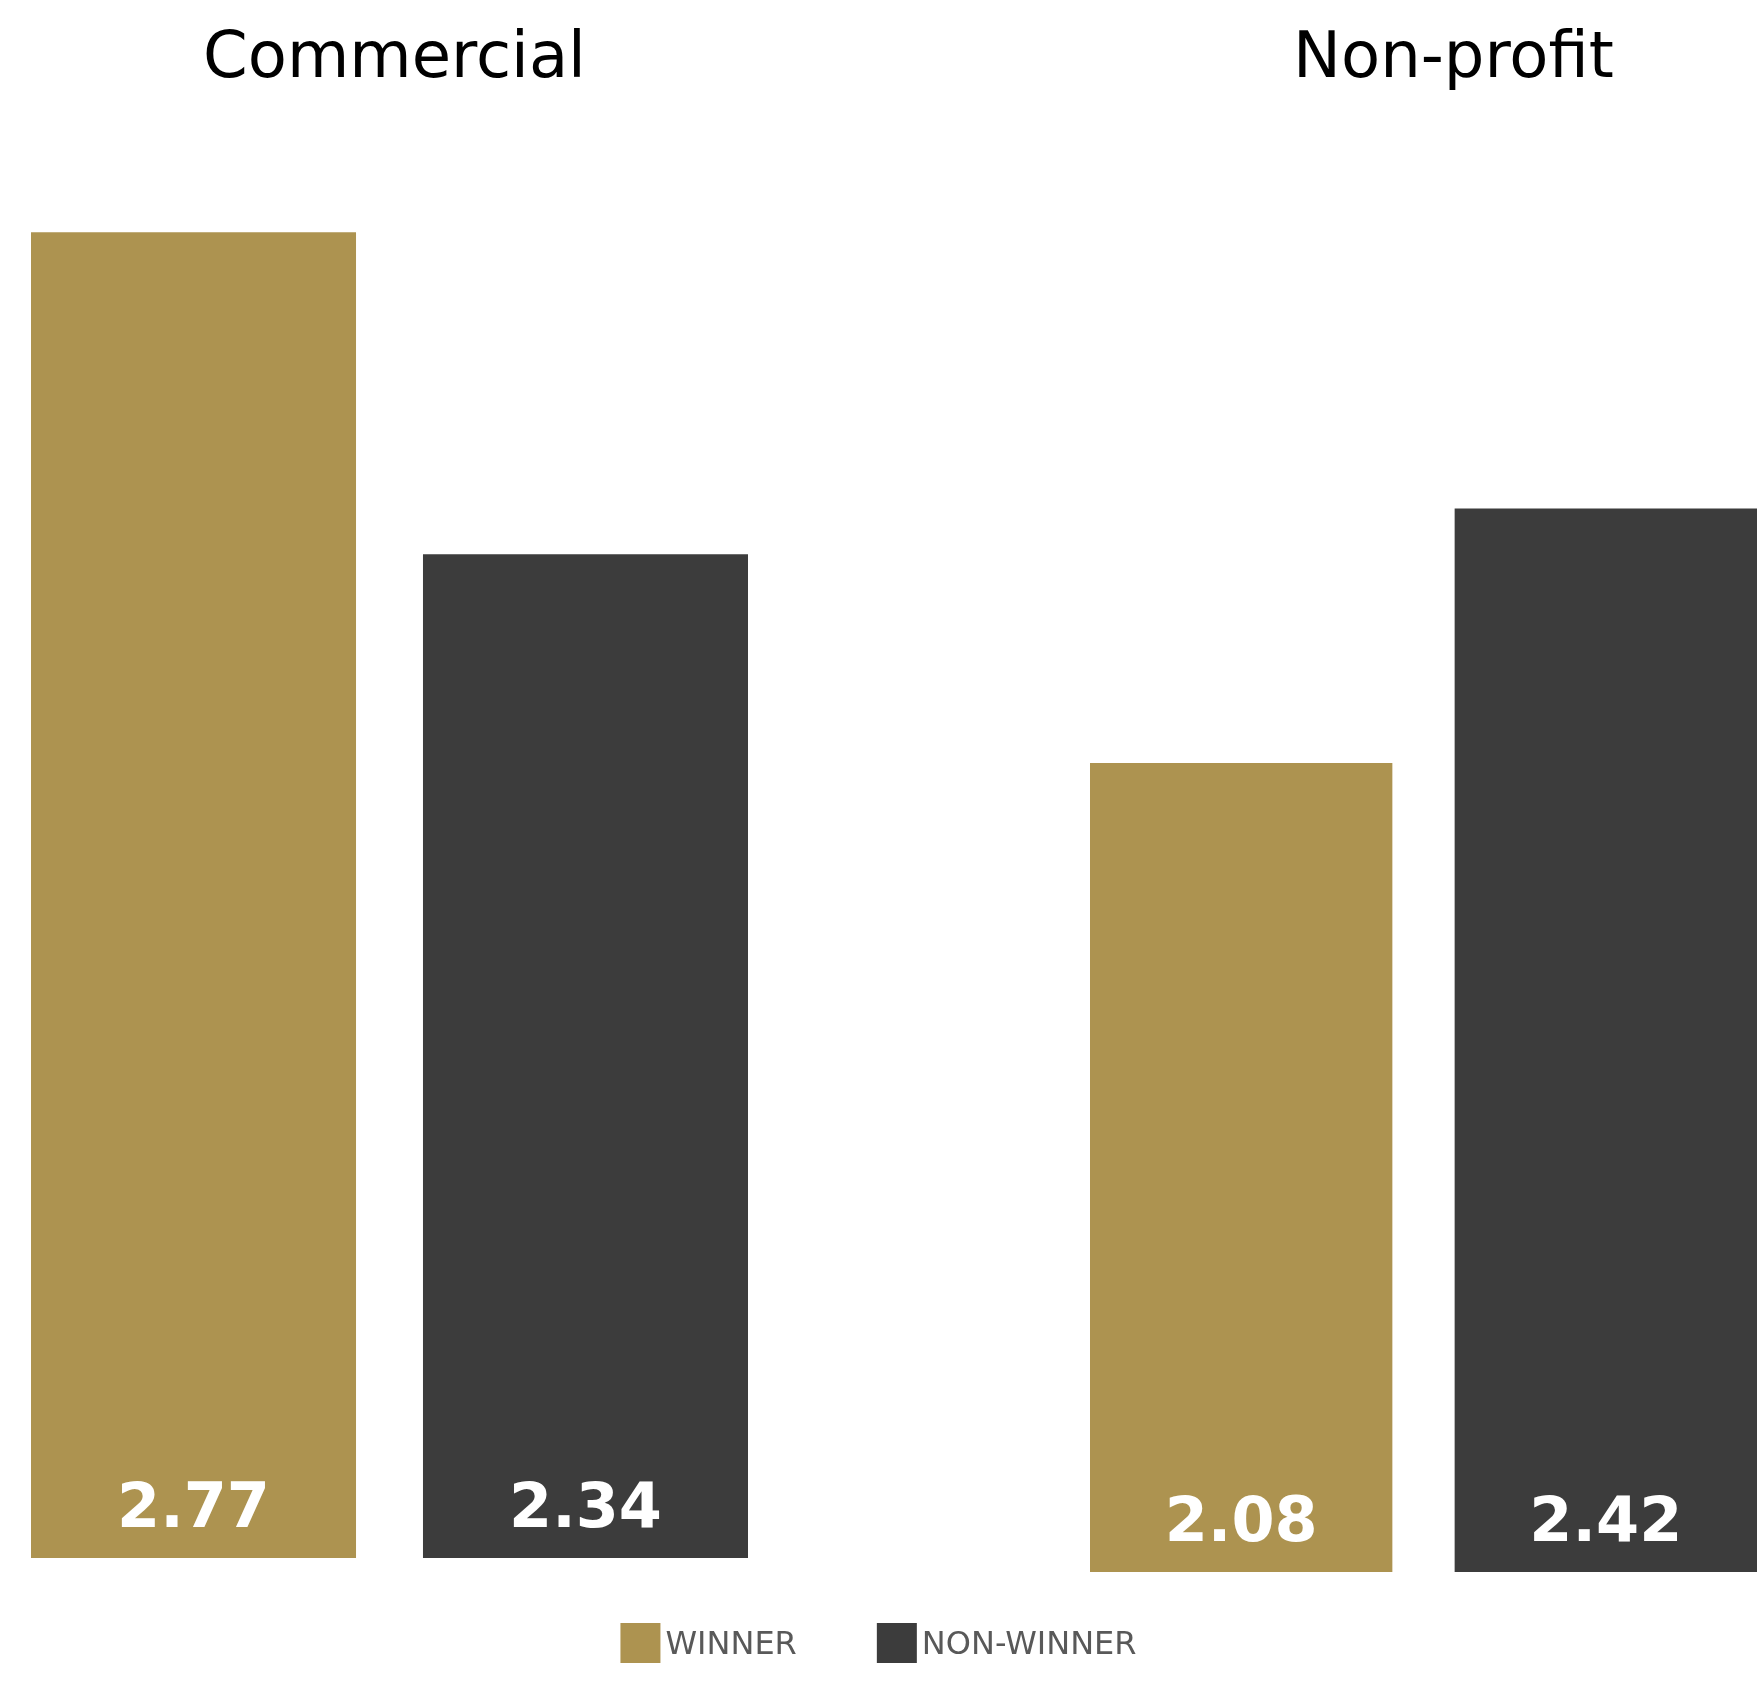 The height and width of the screenshot is (1686, 1757). Describe the element at coordinates (394, 55) in the screenshot. I see `chart-title: Commercial` at that location.